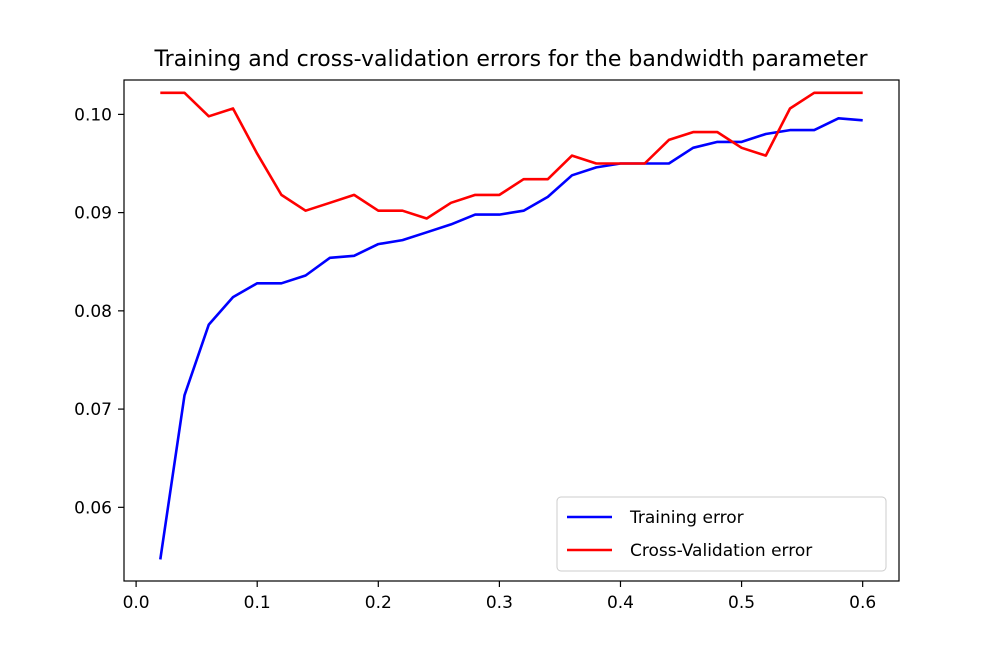 This screenshot has width=998, height=665. Describe the element at coordinates (93, 312) in the screenshot. I see `y-tick-label: 0.08` at that location.